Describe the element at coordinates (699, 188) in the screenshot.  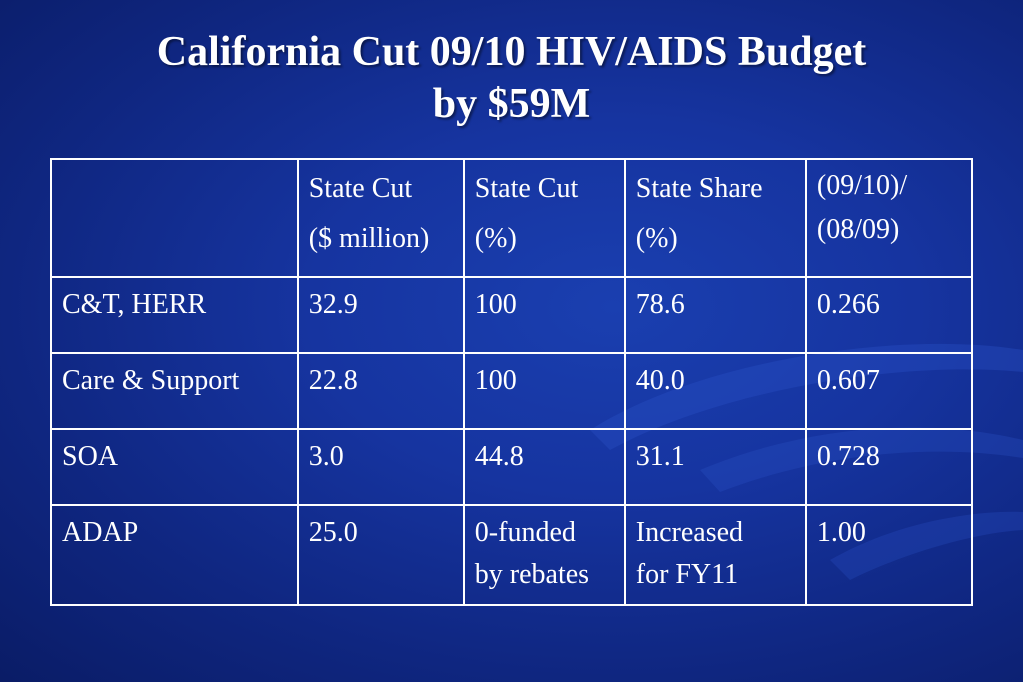
I see `header-state-share-pct-line-1: State Share` at that location.